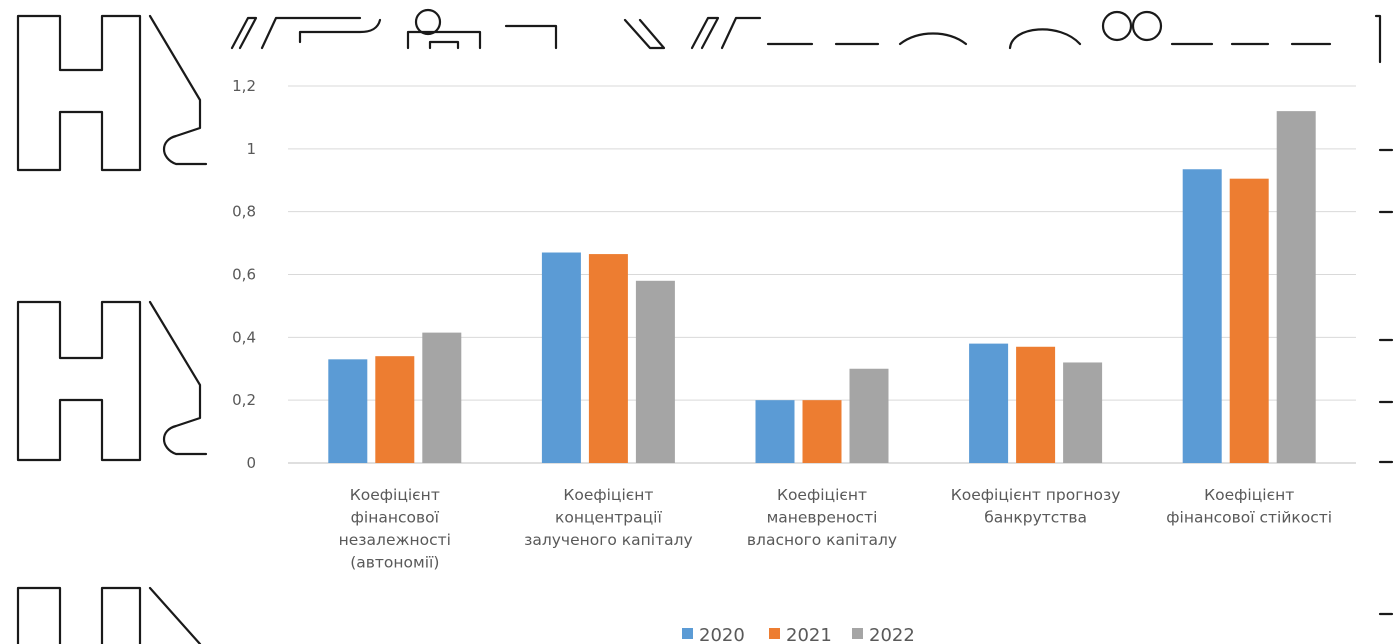 This screenshot has height=644, width=1394. Describe the element at coordinates (1249, 506) in the screenshot. I see `x-tick-label: Коефіцієнт фінансової стійкості` at that location.